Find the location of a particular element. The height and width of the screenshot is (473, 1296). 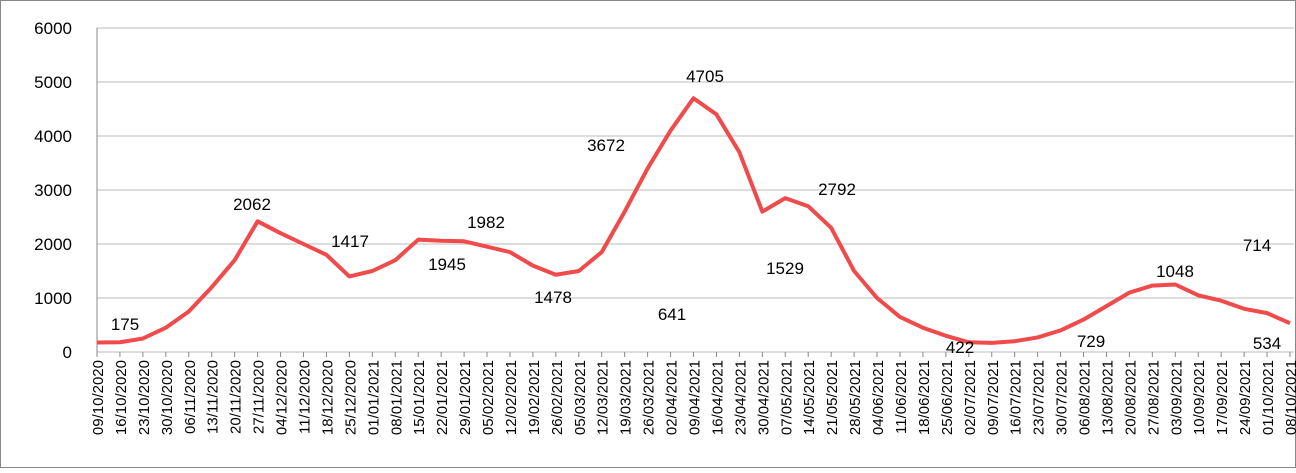

x-tick-label: 13/08/2021 is located at coordinates (1107, 397).